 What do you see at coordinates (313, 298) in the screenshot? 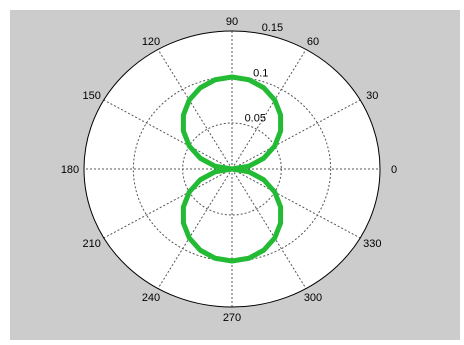
I see `angle-tick-label: 300` at bounding box center [313, 298].